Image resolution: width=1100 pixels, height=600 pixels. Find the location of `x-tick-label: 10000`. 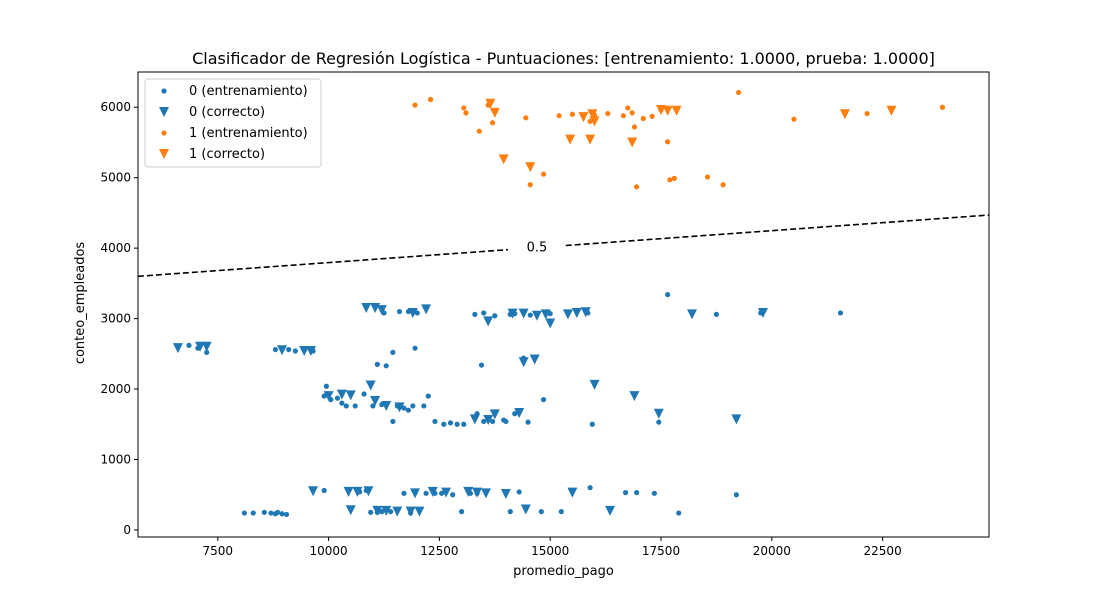

x-tick-label: 10000 is located at coordinates (328, 551).